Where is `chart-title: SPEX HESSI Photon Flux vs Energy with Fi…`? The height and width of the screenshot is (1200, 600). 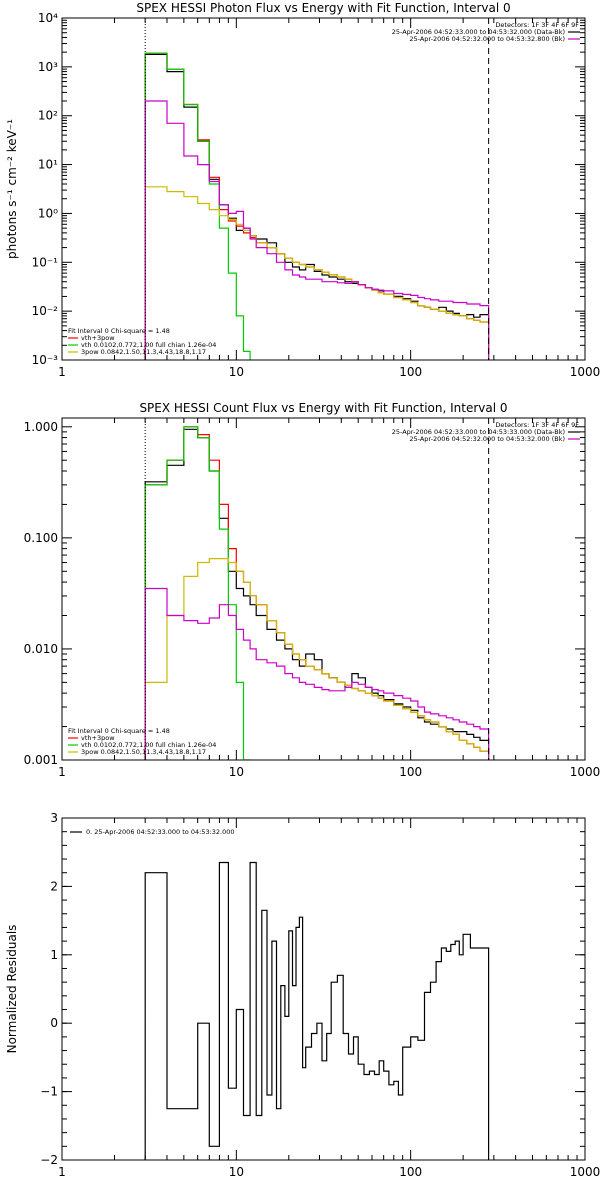 chart-title: SPEX HESSI Photon Flux vs Energy with Fi… is located at coordinates (323, 8).